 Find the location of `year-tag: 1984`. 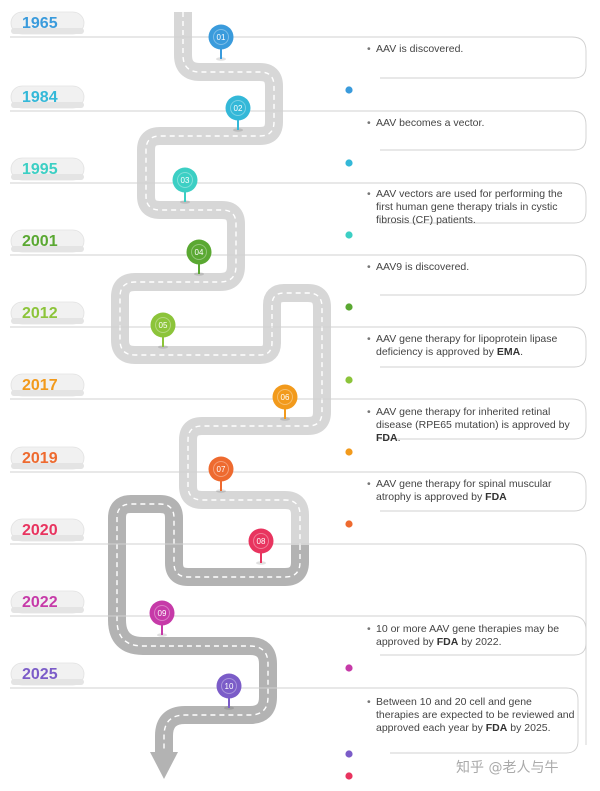

year-tag: 1984 is located at coordinates (47, 97).